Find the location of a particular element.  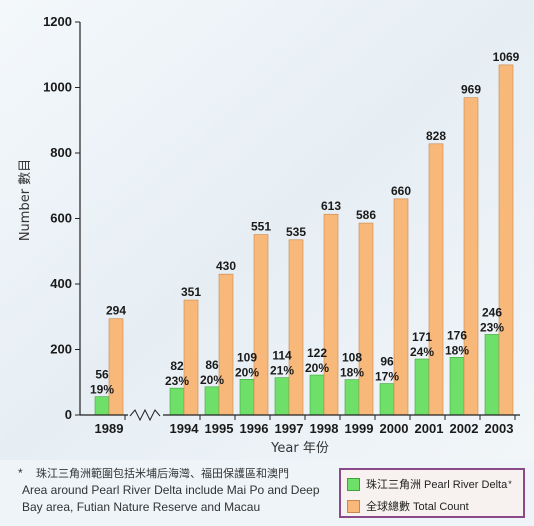

legend-label-prd: 珠江三角洲 Pearl River Delta is located at coordinates (437, 485).